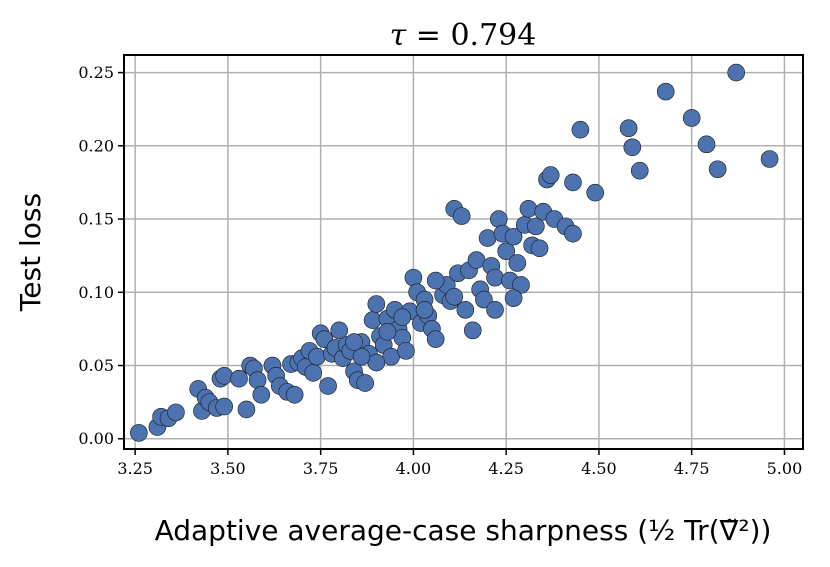  Describe the element at coordinates (228, 468) in the screenshot. I see `x-tick-label: 3.50` at that location.